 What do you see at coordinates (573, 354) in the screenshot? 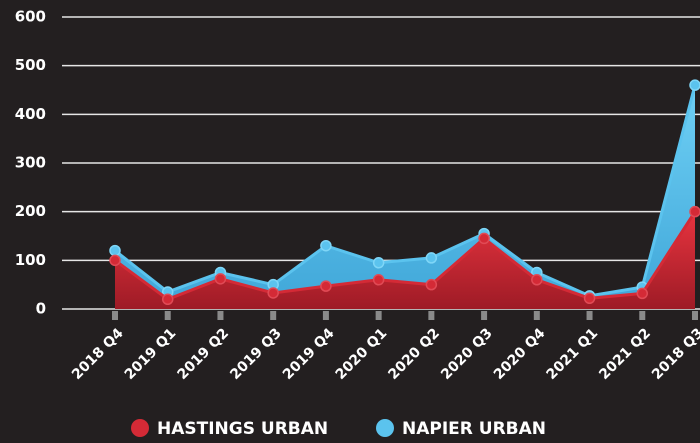
I see `x-tick-label: 2021 Q1` at bounding box center [573, 354].